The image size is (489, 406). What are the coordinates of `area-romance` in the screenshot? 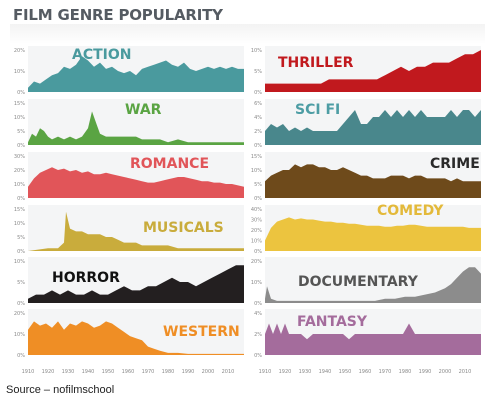 It's located at (136, 182).